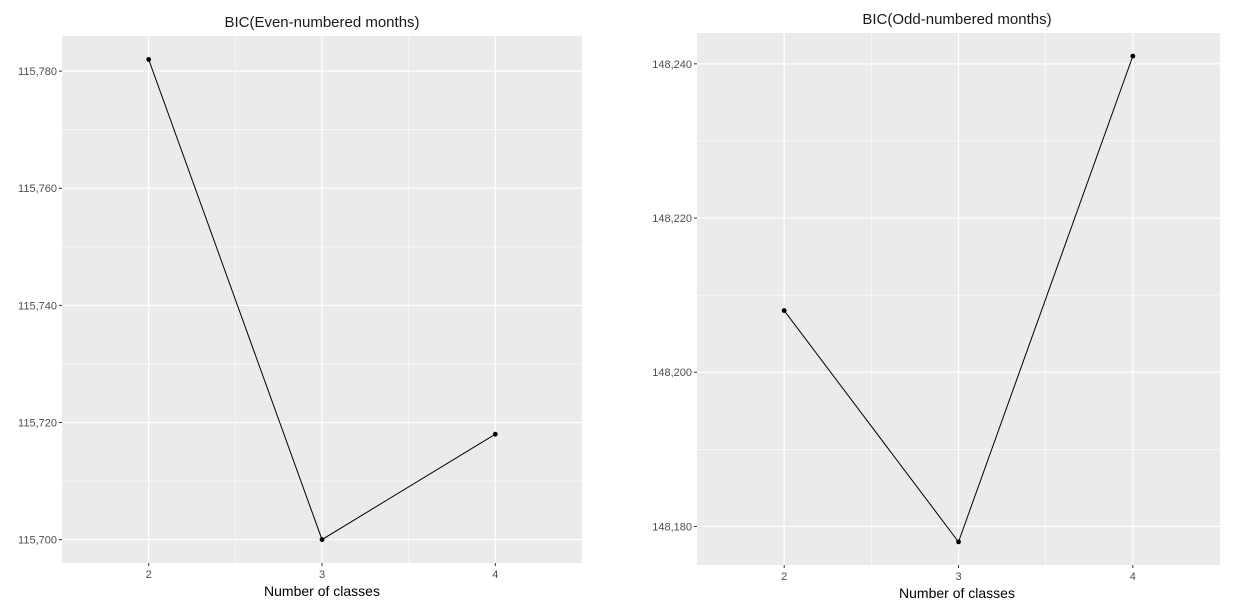  What do you see at coordinates (37, 72) in the screenshot?
I see `y-tick-label: 115,780` at bounding box center [37, 72].